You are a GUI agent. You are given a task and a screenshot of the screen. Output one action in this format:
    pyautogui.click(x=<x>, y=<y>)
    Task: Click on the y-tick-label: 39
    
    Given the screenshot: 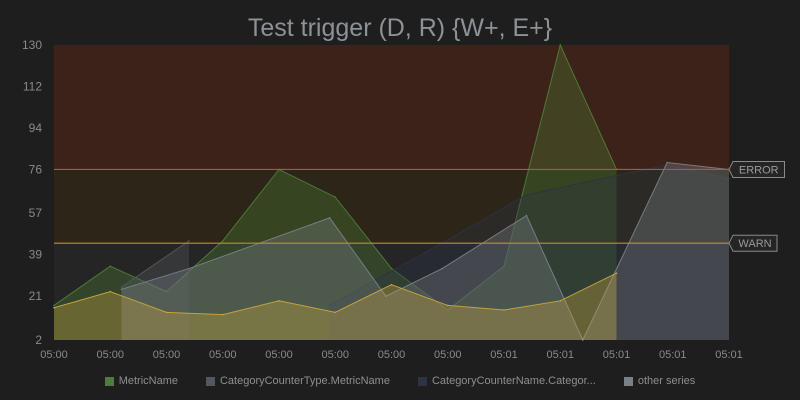 What is the action you would take?
    pyautogui.click(x=36, y=255)
    